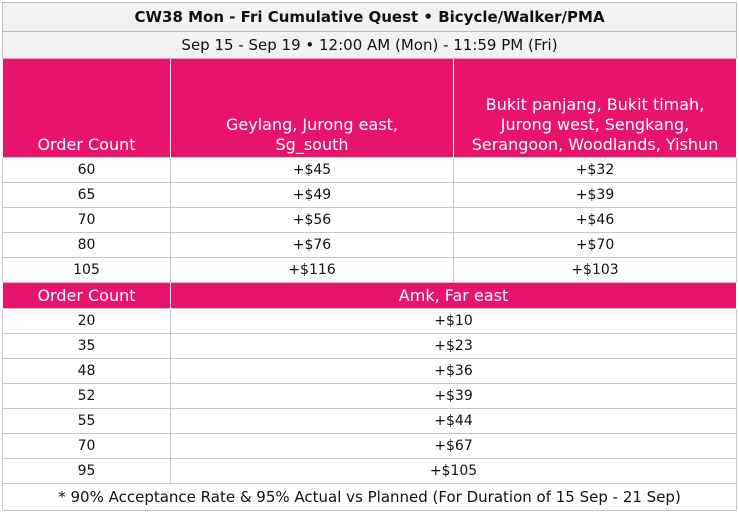 Image resolution: width=739 pixels, height=517 pixels. I want to click on table-row: 52 +$39, so click(370, 396).